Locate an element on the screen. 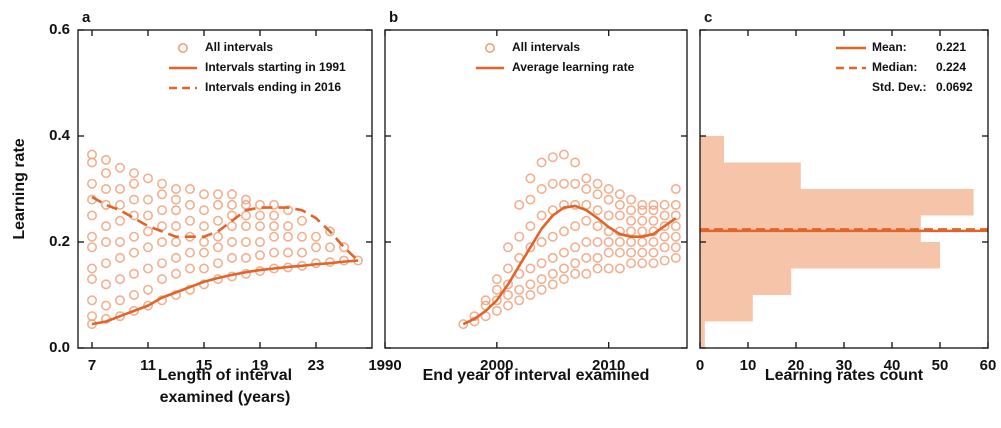 This screenshot has height=428, width=1001. y-tick-label: 0.0 is located at coordinates (59, 347).